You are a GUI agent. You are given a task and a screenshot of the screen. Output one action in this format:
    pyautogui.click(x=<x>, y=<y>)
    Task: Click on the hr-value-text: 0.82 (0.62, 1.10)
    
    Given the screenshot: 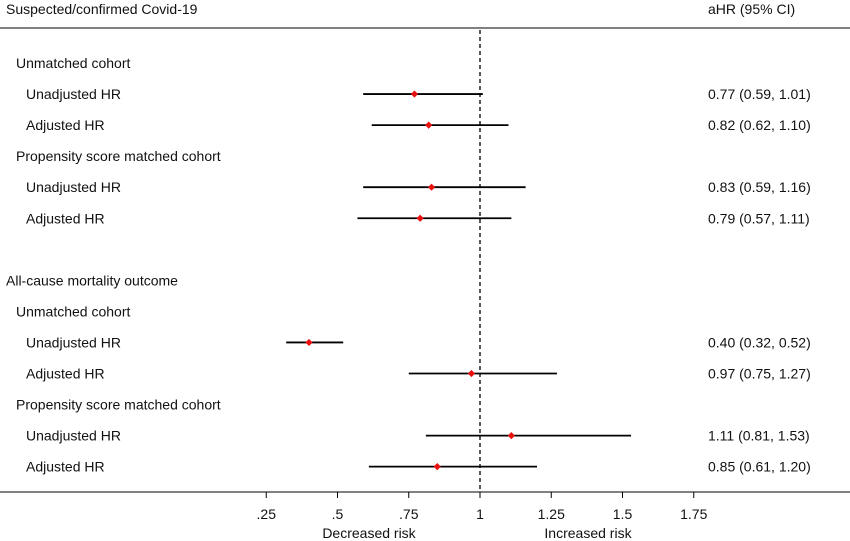 What is the action you would take?
    pyautogui.click(x=759, y=125)
    